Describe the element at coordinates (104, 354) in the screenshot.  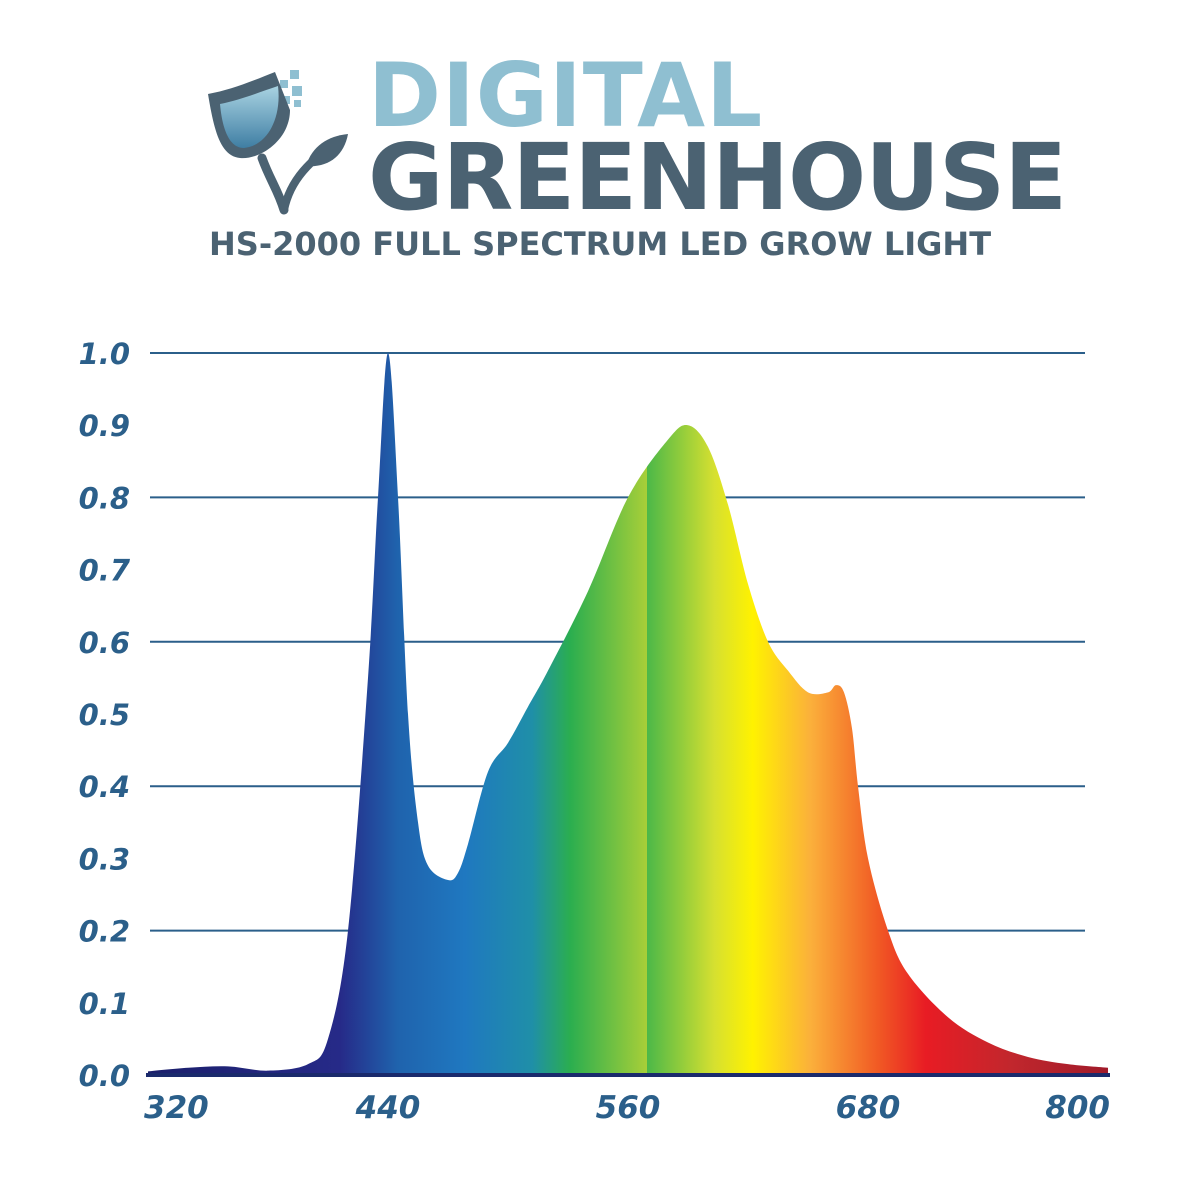
I see `y-tick-label: 1.0` at that location.